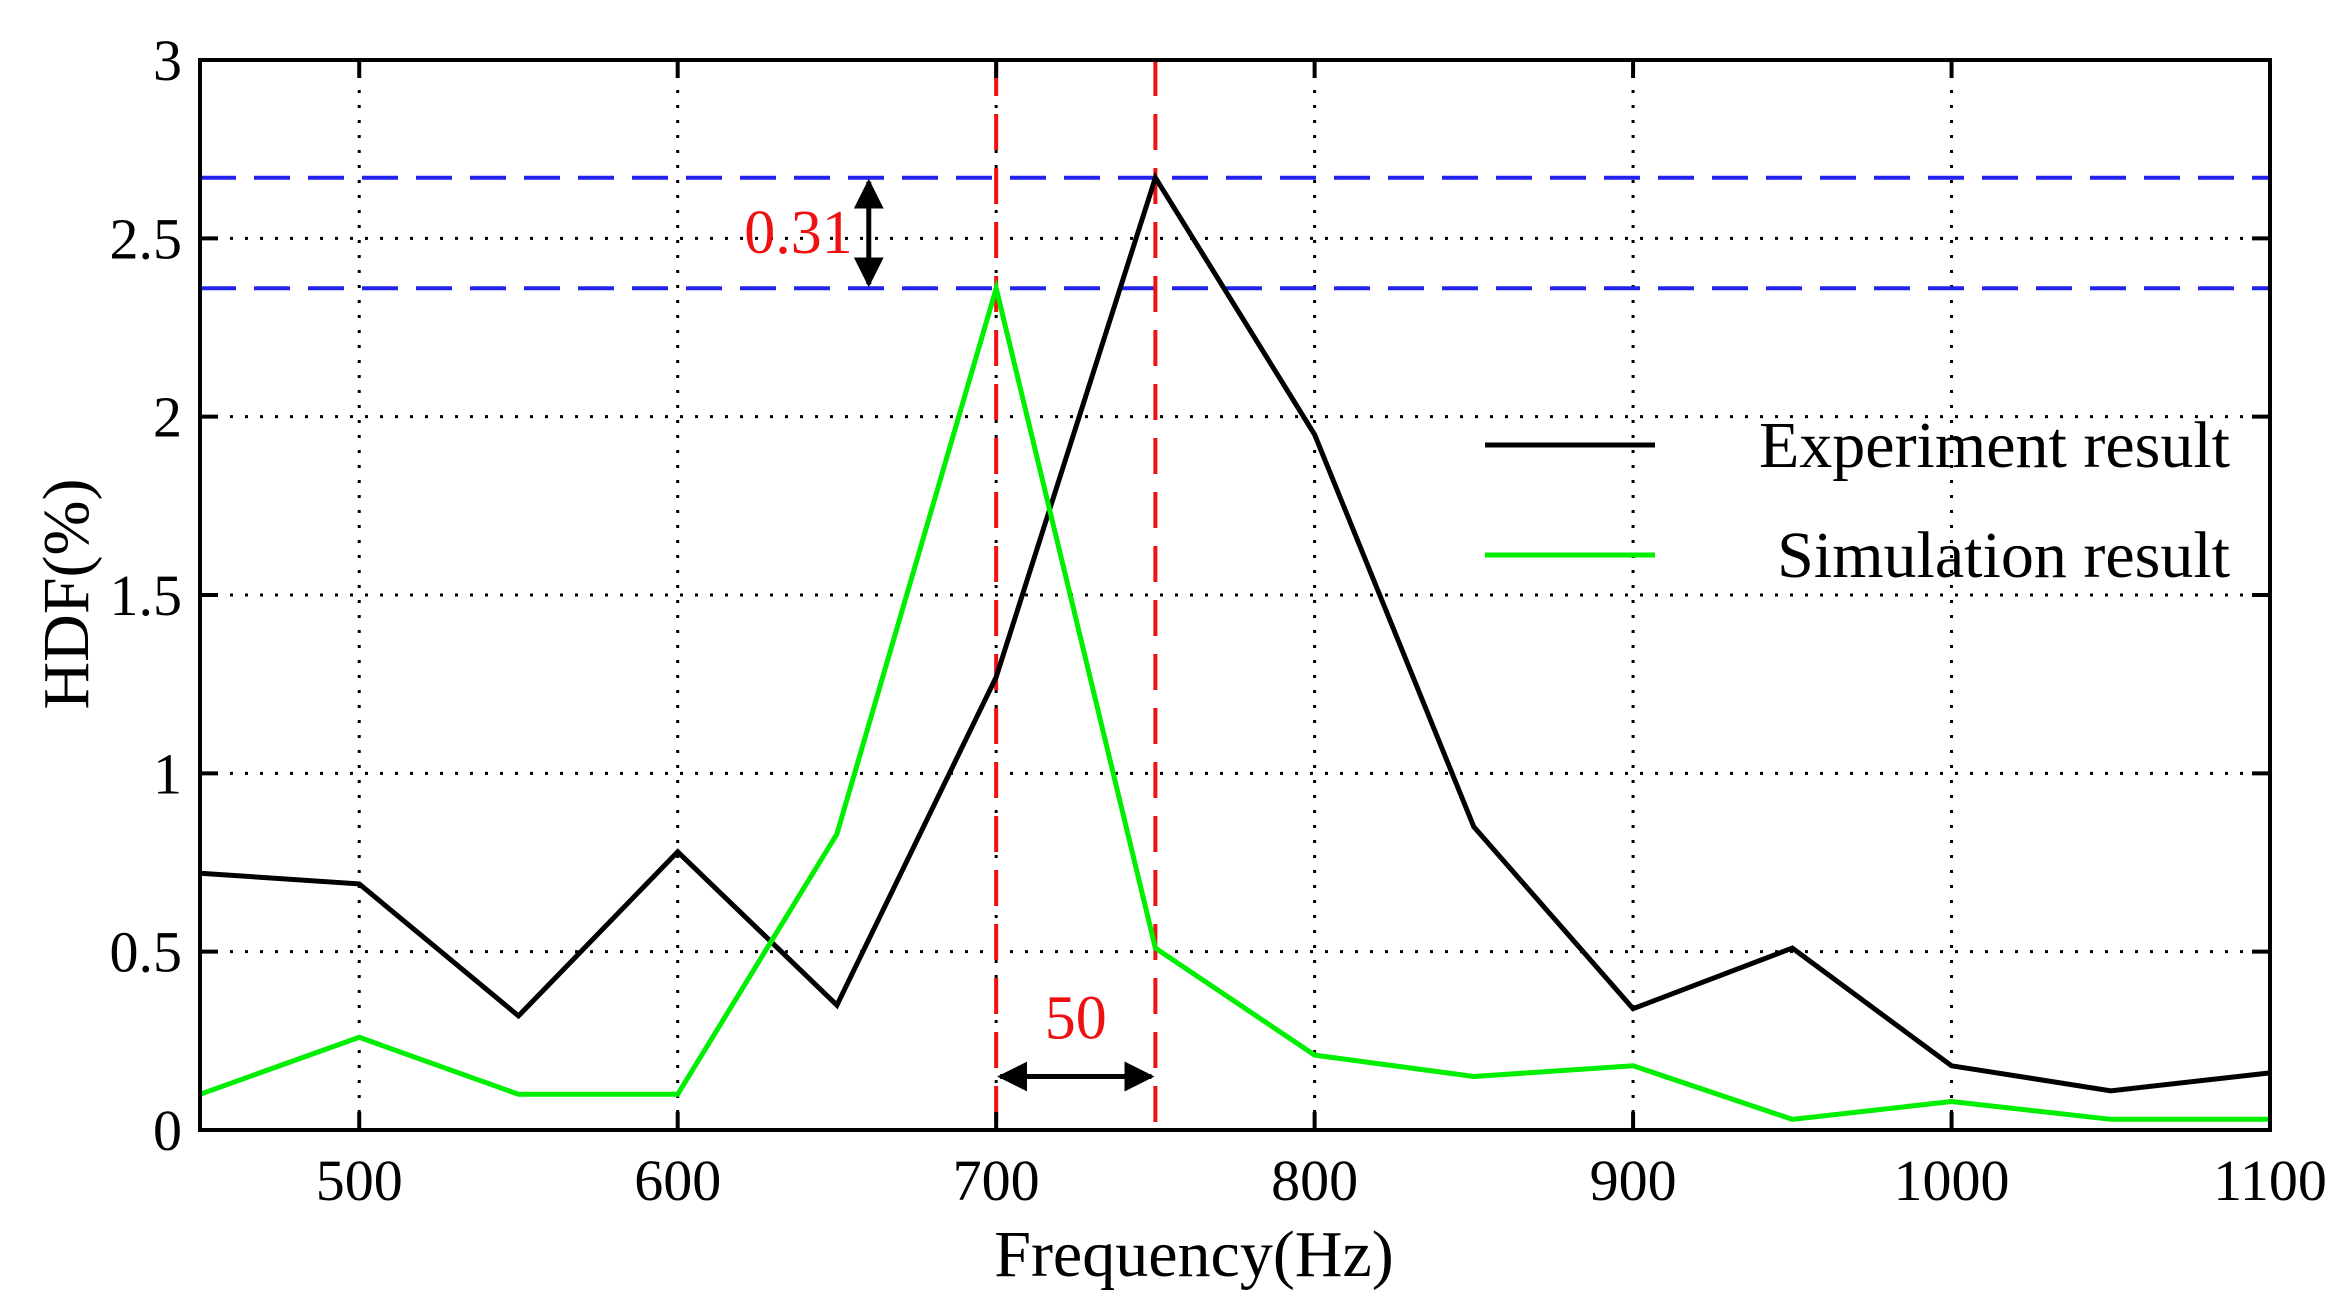  What do you see at coordinates (359, 1180) in the screenshot?
I see `x-tick-label-0: 500` at bounding box center [359, 1180].